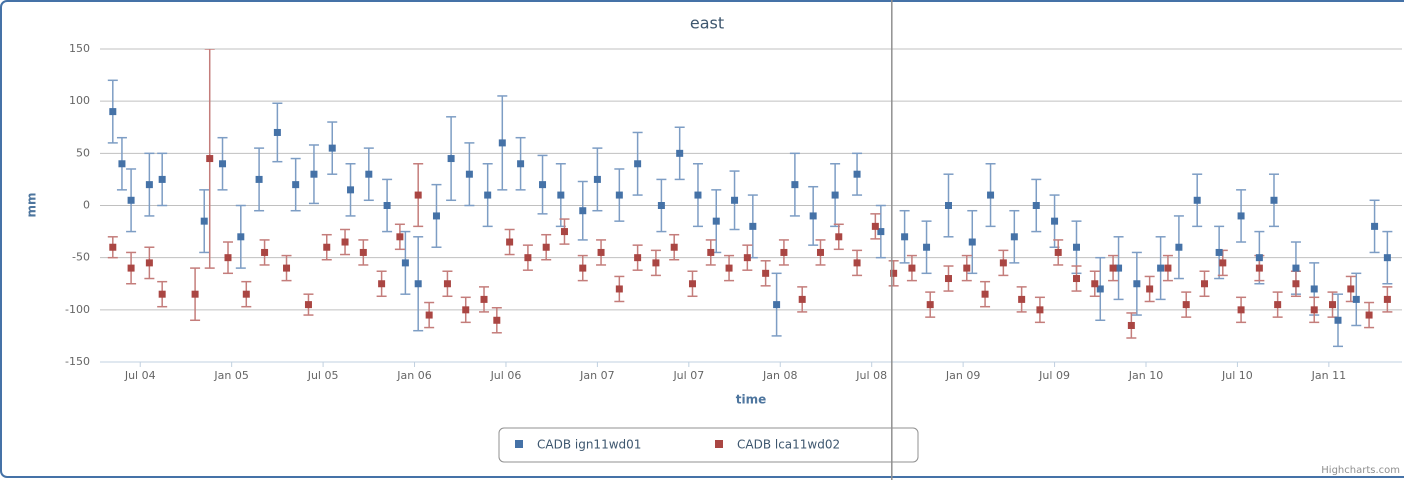 The image size is (1404, 480). I want to click on y-tick-label: 100, so click(79, 100).